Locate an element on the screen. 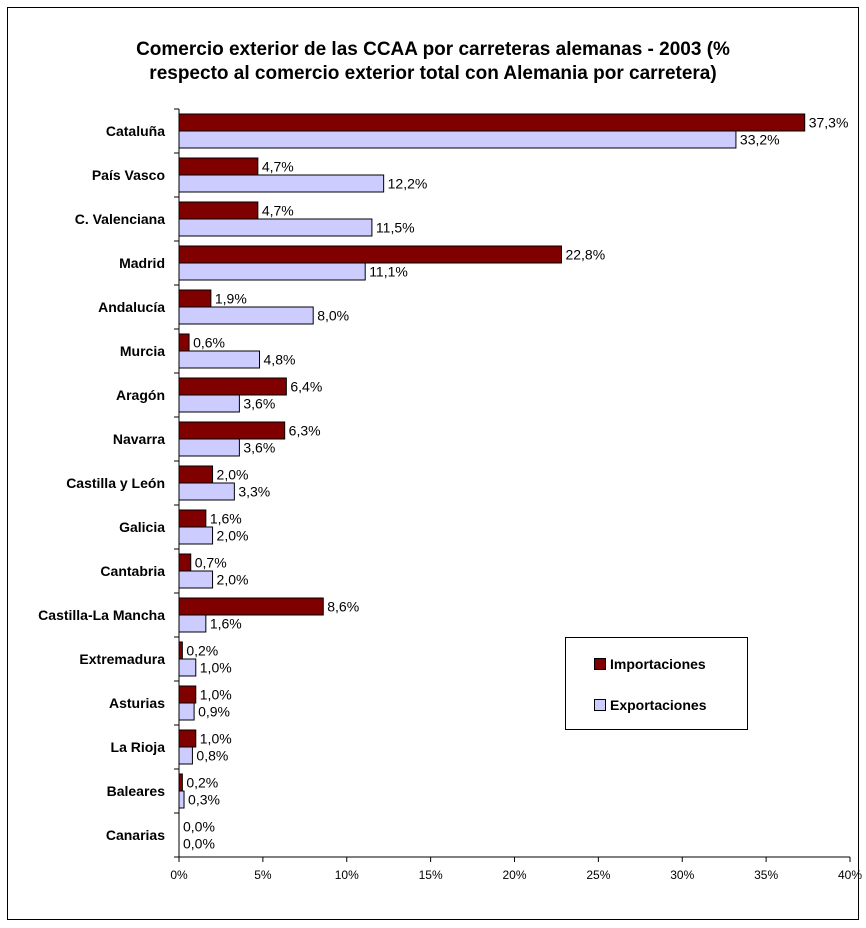 The image size is (866, 928). data-label-exportaciones-cantabria: 2,0% is located at coordinates (233, 580).